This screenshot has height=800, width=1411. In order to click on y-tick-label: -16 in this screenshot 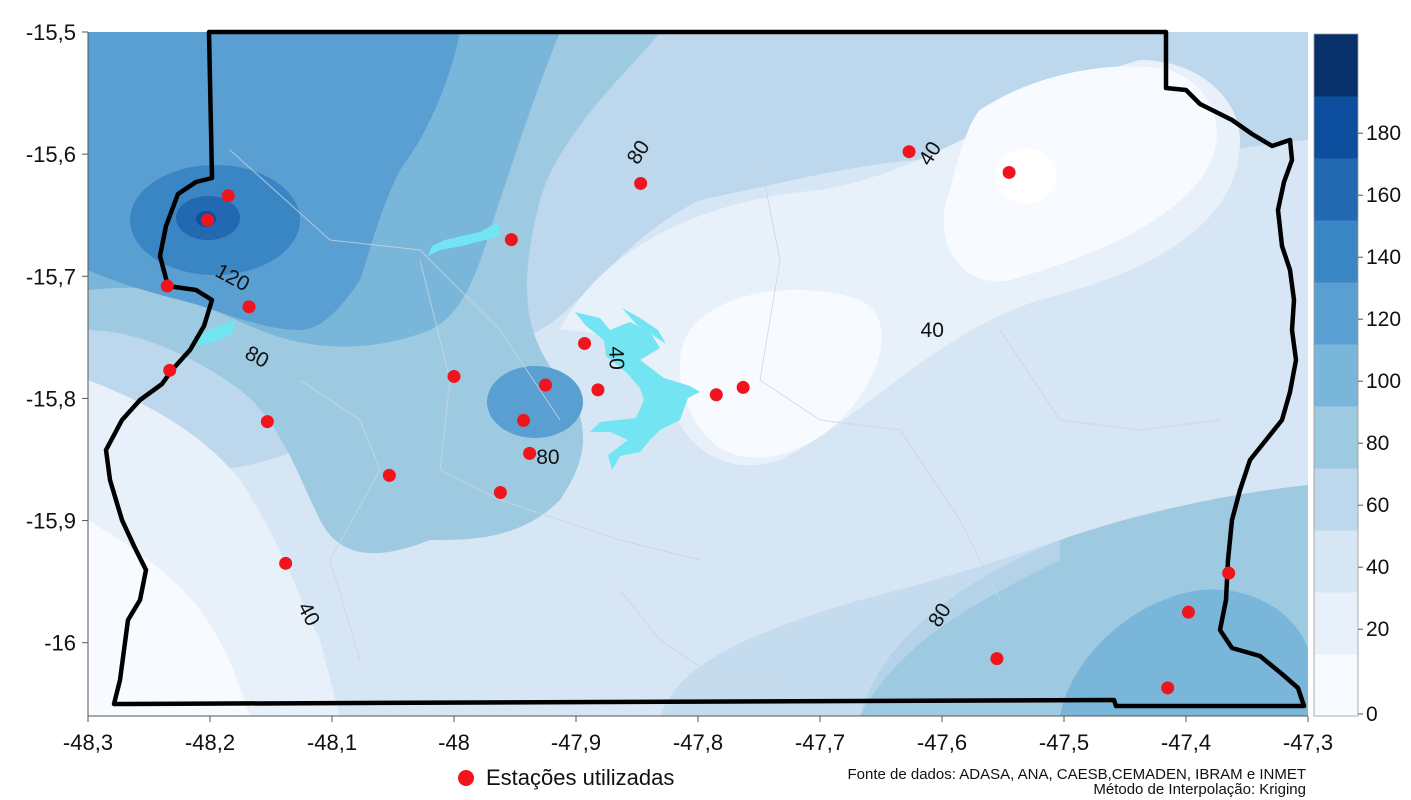, I will do `click(60, 643)`.